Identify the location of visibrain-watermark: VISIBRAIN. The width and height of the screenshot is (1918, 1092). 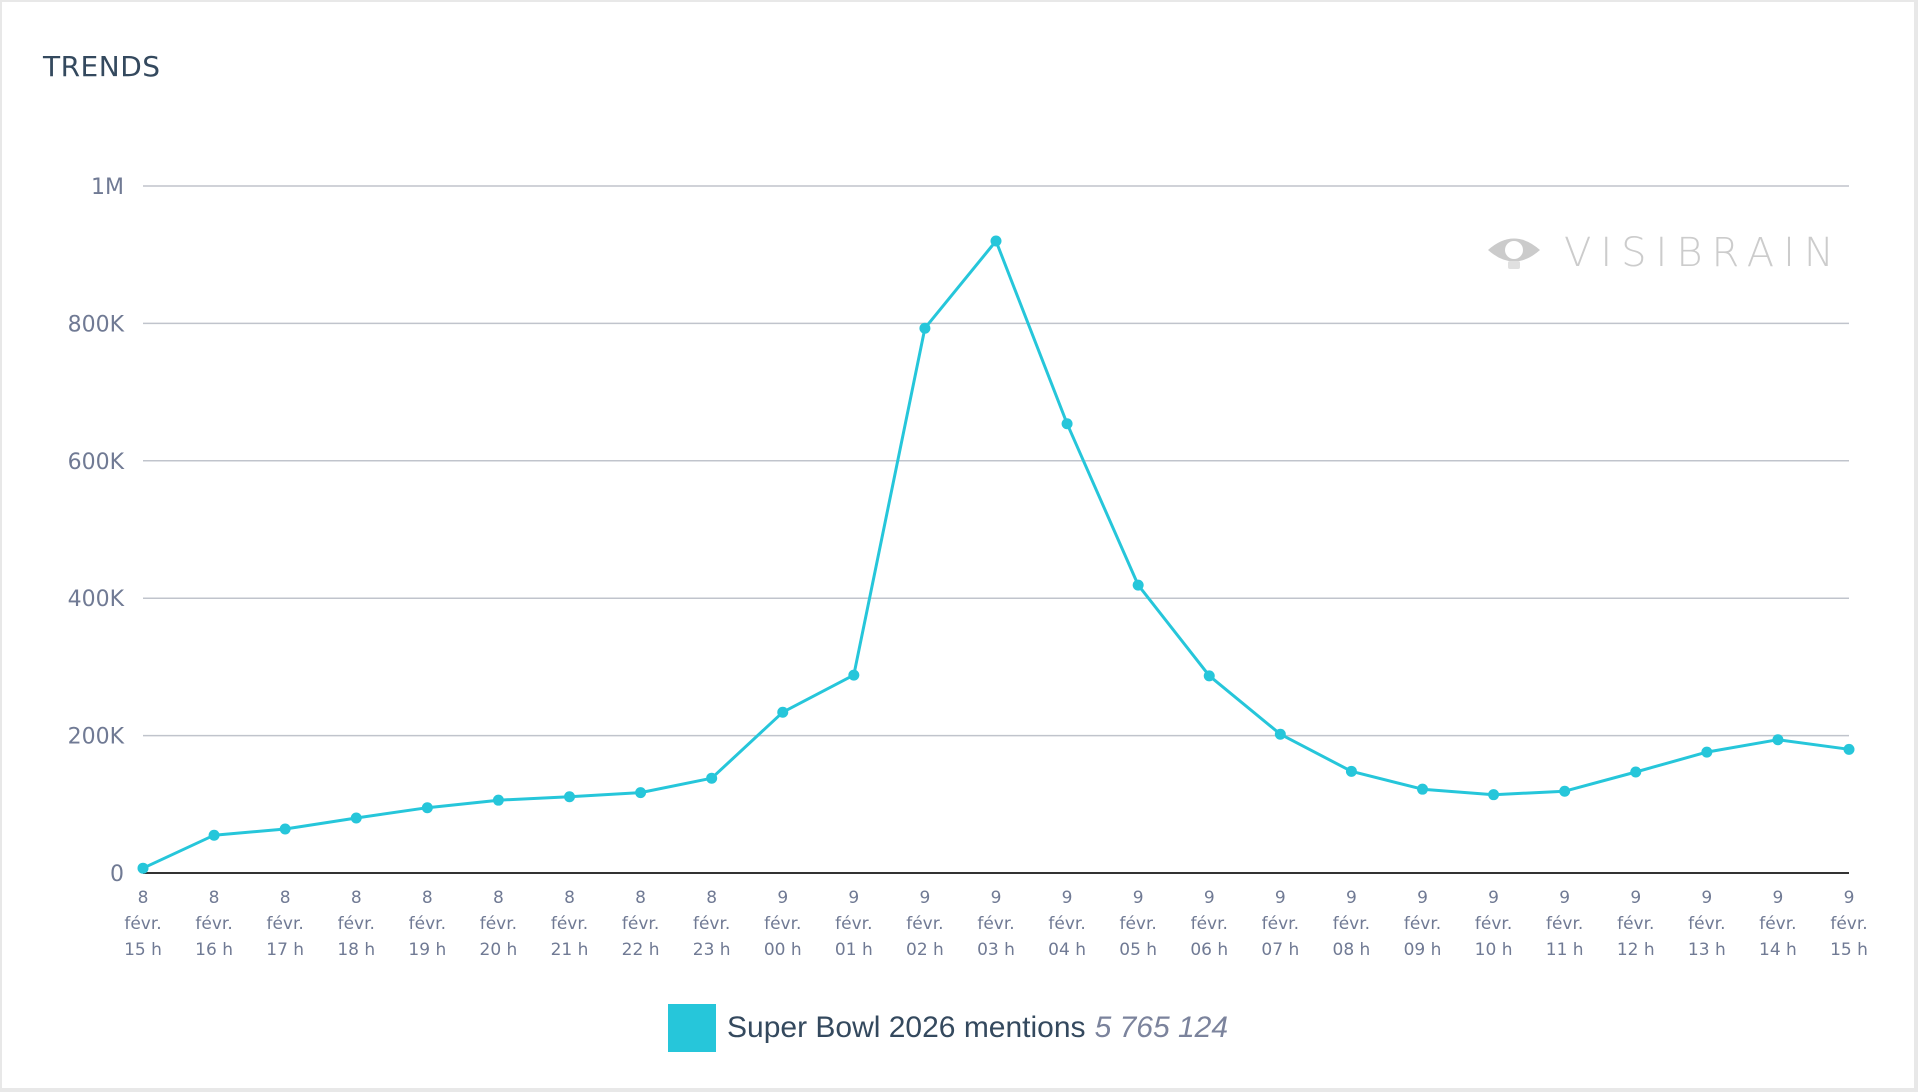
(1664, 253).